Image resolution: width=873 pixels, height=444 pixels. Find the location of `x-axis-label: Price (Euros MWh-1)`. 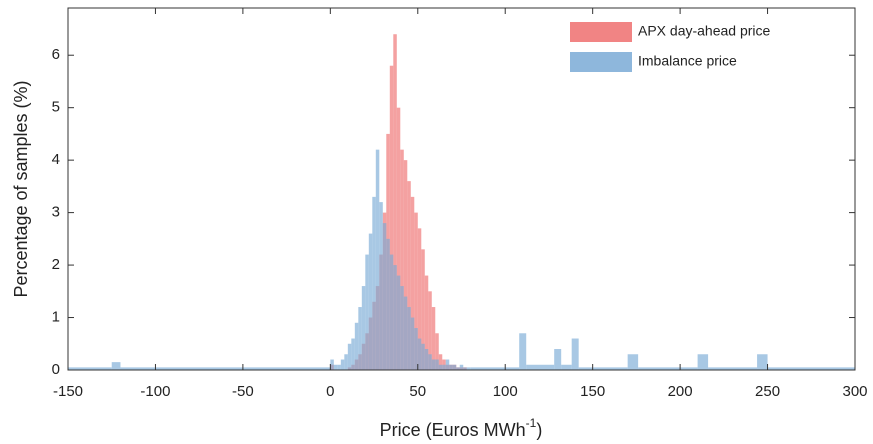

x-axis-label: Price (Euros MWh-1) is located at coordinates (461, 428).